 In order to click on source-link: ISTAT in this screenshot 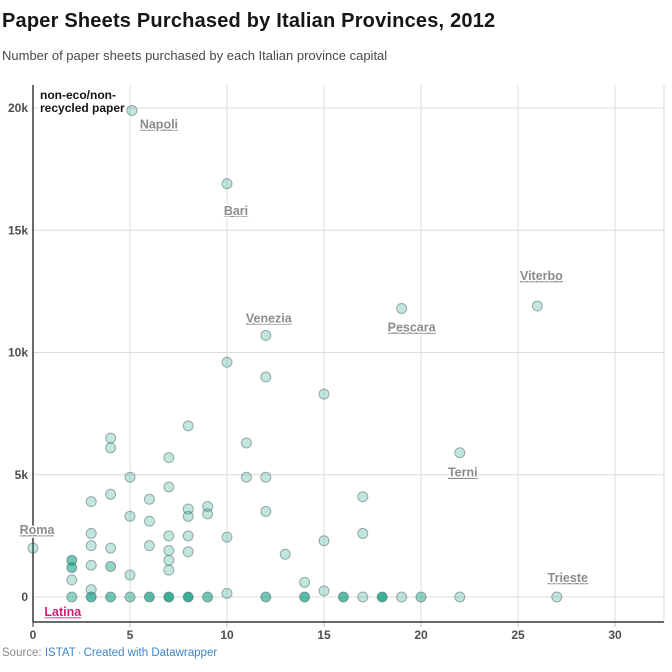, I will do `click(60, 653)`.